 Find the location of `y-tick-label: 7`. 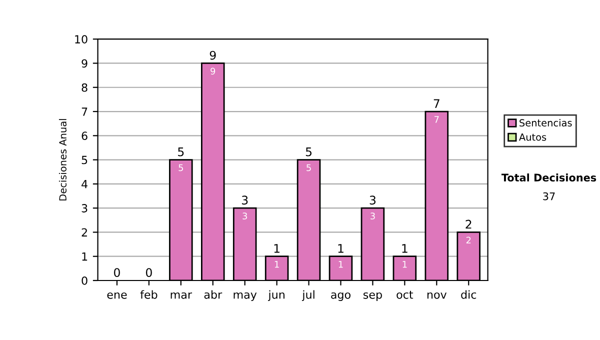

y-tick-label: 7 is located at coordinates (85, 112).